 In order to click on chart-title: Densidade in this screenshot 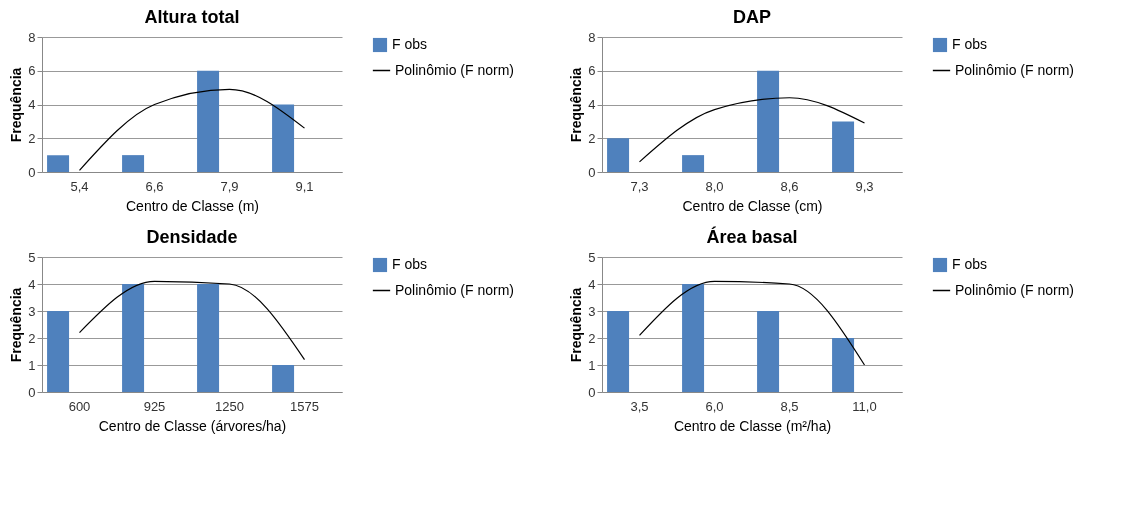, I will do `click(192, 237)`.